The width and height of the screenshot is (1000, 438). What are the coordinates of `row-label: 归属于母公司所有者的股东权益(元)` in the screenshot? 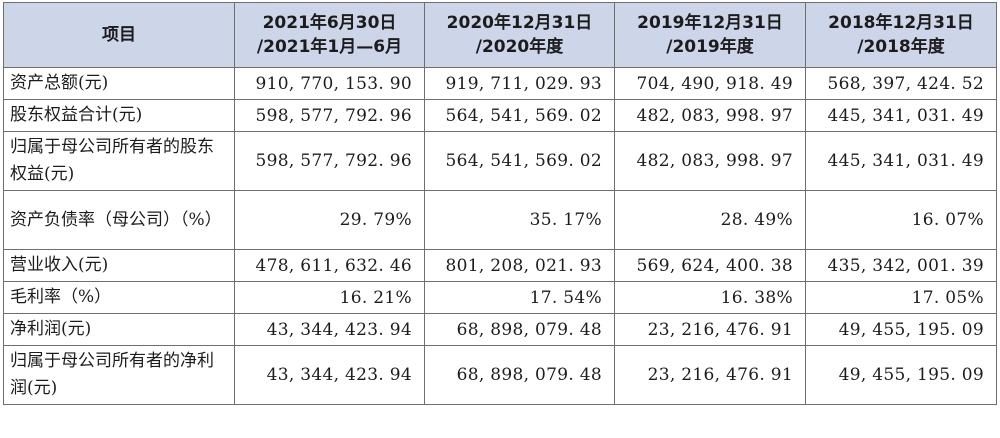 It's located at (119, 161).